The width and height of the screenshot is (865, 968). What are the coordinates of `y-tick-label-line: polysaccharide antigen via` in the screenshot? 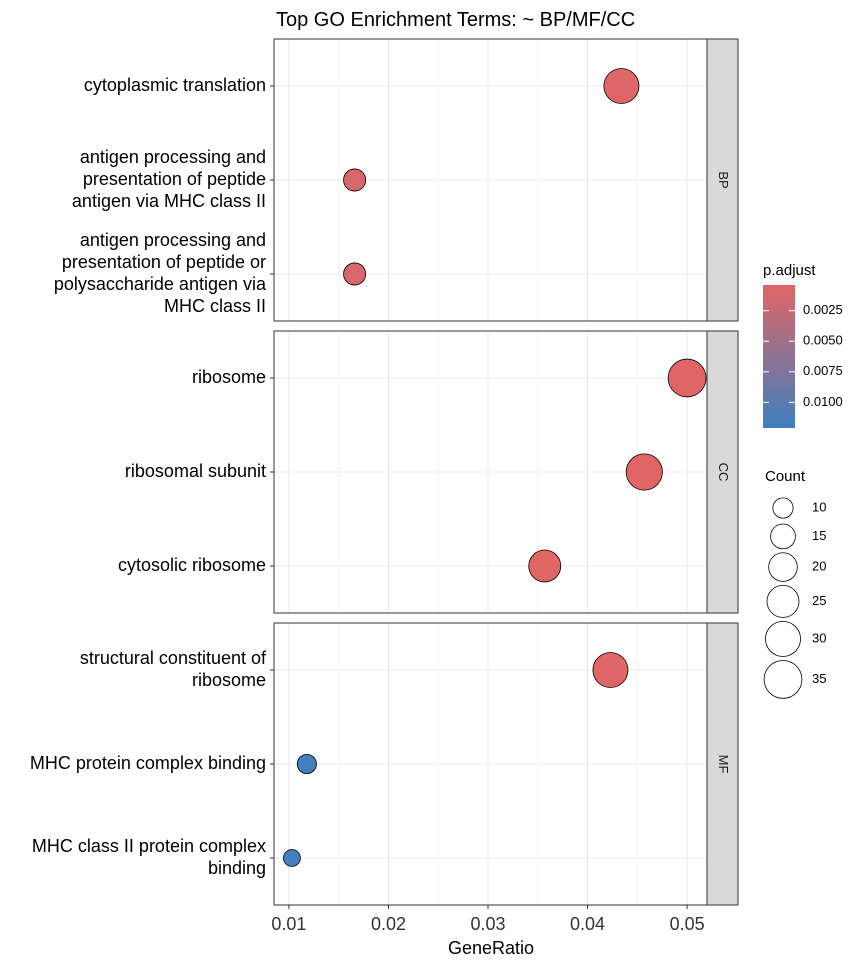 It's located at (160, 284).